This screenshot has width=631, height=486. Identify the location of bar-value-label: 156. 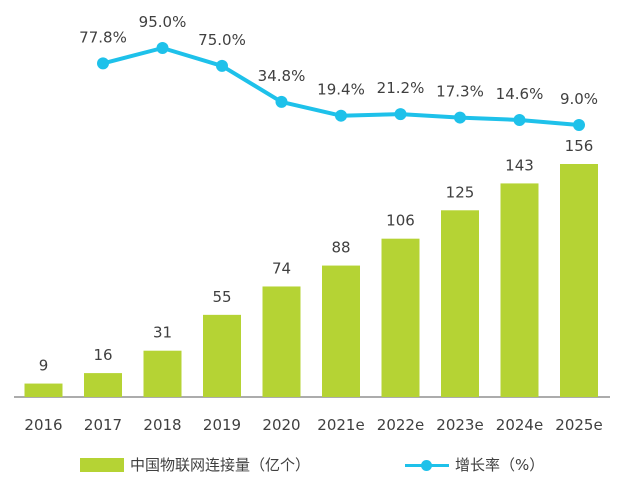
(579, 146).